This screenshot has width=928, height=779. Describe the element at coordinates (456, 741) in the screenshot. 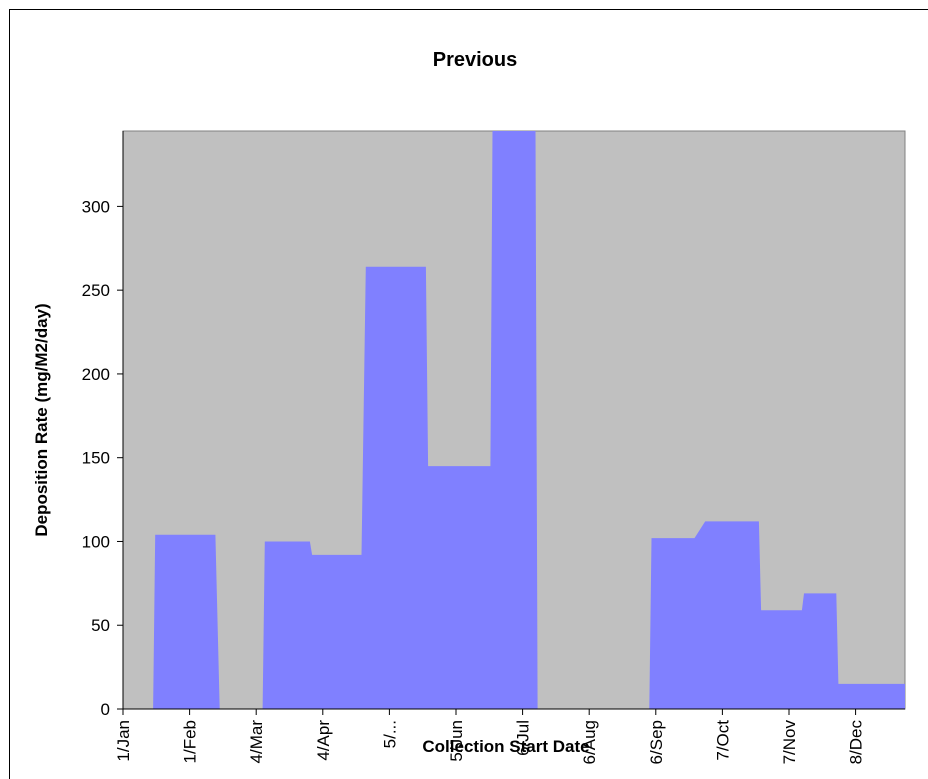

I see `x-tick-label: 5/Jun` at that location.